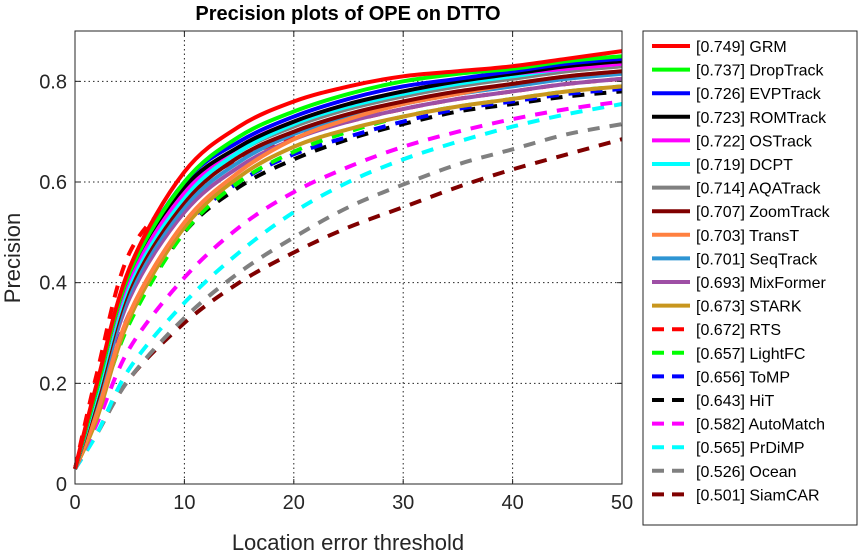 The image size is (863, 556). Describe the element at coordinates (12, 258) in the screenshot. I see `y-axis-label: Precision` at that location.